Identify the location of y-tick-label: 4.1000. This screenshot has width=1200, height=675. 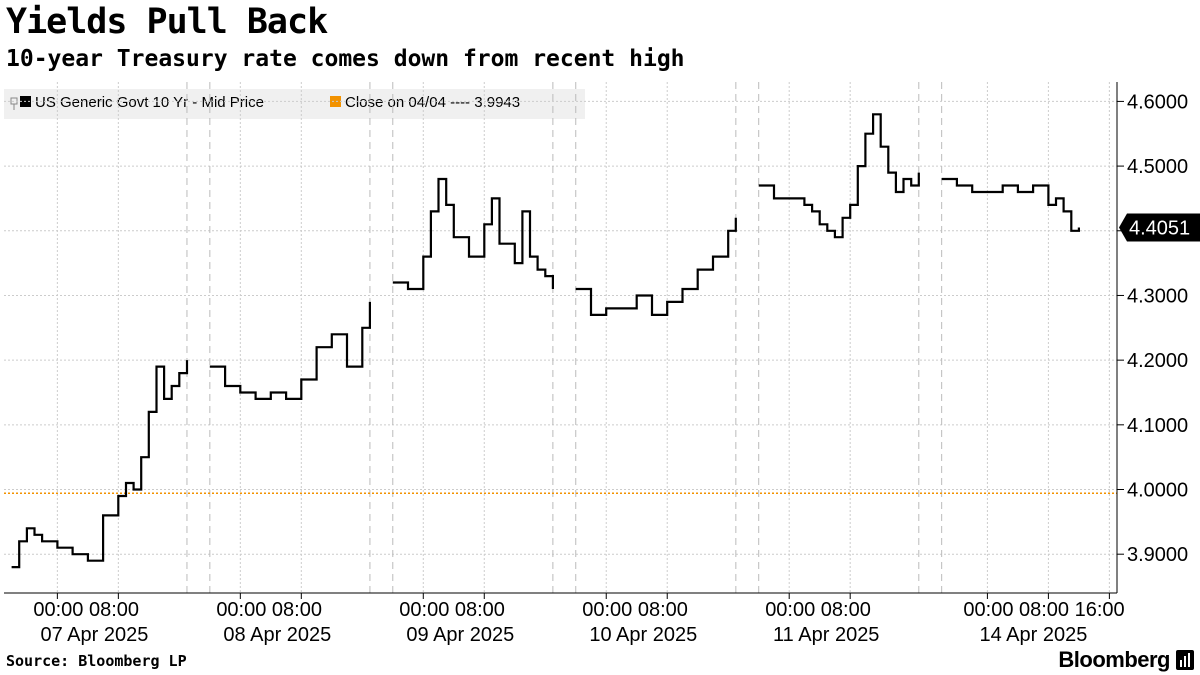
(1157, 426).